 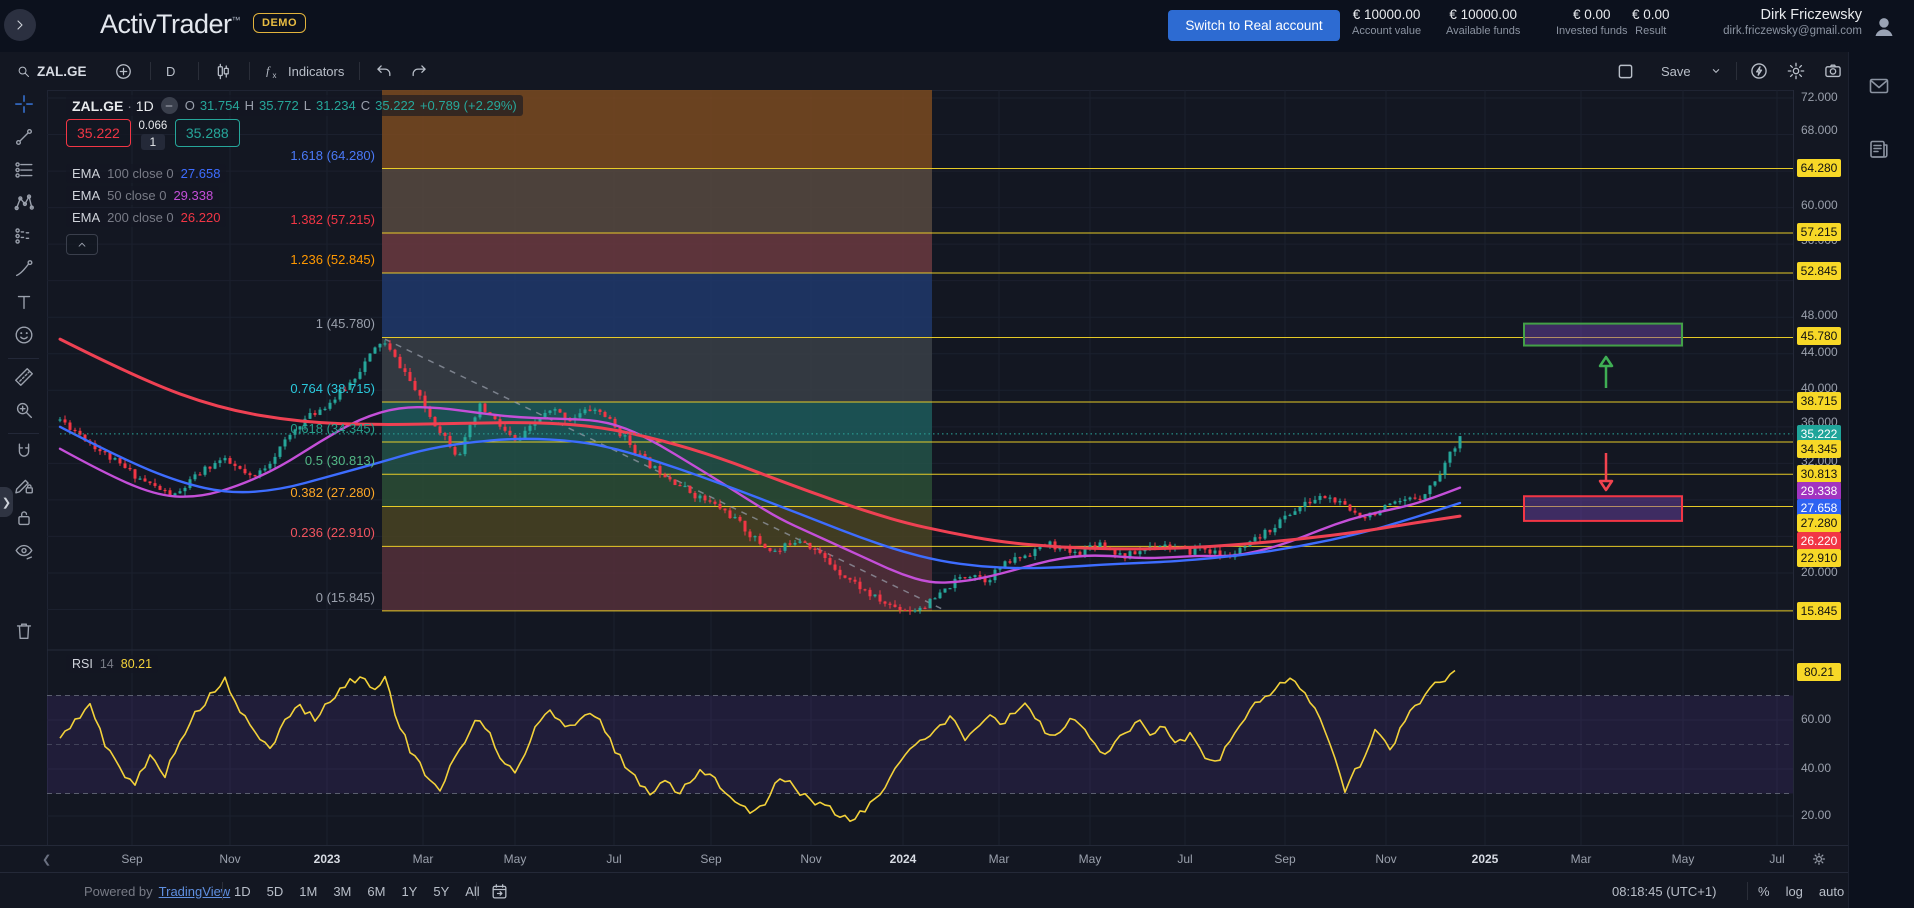 I want to click on symbol-search: ZAL.GE, so click(x=51, y=71).